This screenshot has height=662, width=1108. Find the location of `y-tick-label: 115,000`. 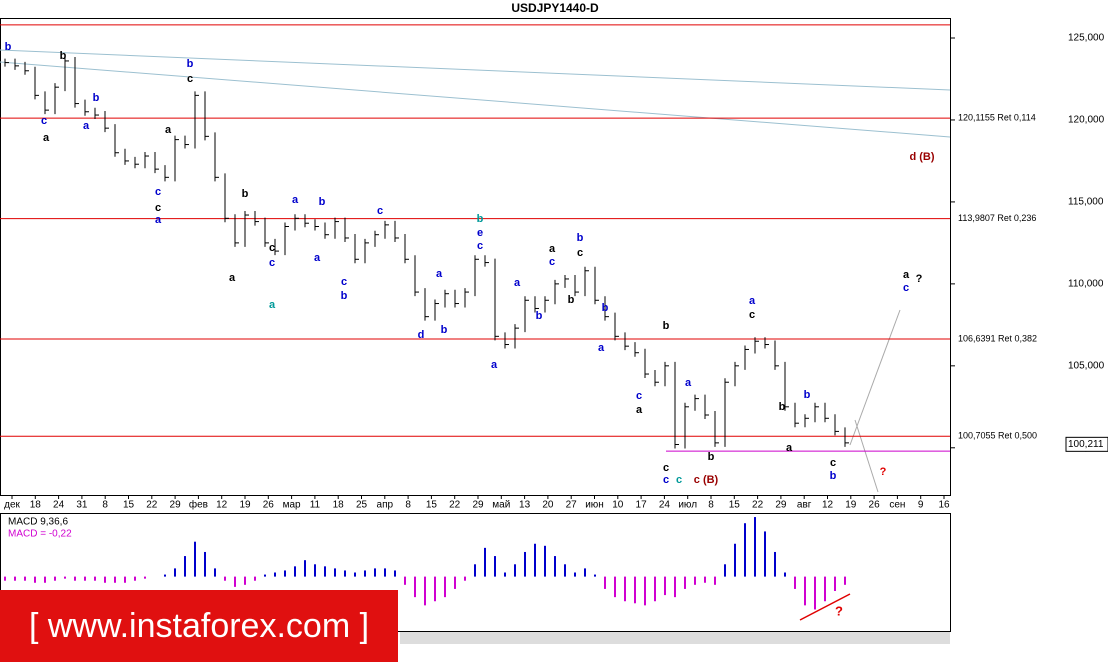

y-tick-label: 115,000 is located at coordinates (1086, 202).